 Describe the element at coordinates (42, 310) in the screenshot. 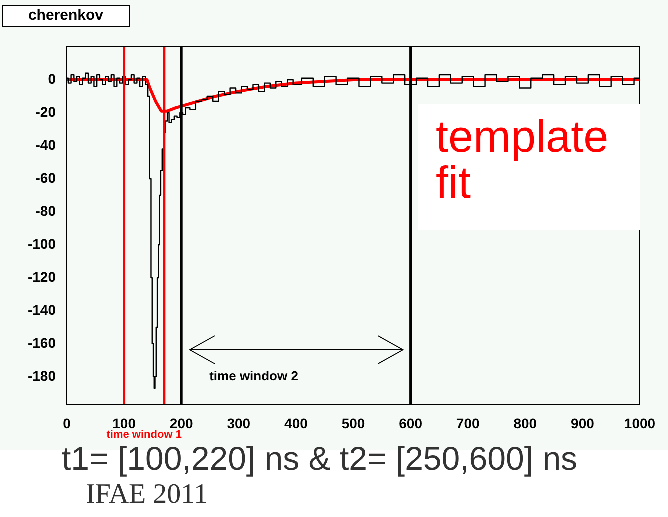

I see `y-tick-label: -140` at that location.